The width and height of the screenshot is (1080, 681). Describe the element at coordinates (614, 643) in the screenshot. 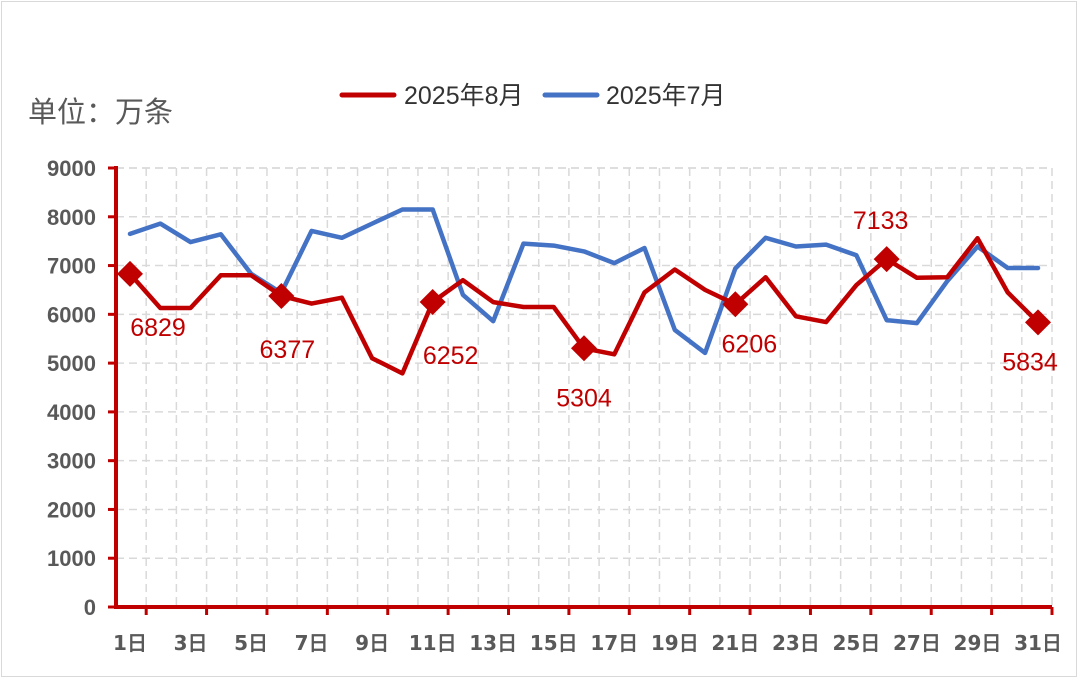

I see `x-tick-label: 17日` at that location.